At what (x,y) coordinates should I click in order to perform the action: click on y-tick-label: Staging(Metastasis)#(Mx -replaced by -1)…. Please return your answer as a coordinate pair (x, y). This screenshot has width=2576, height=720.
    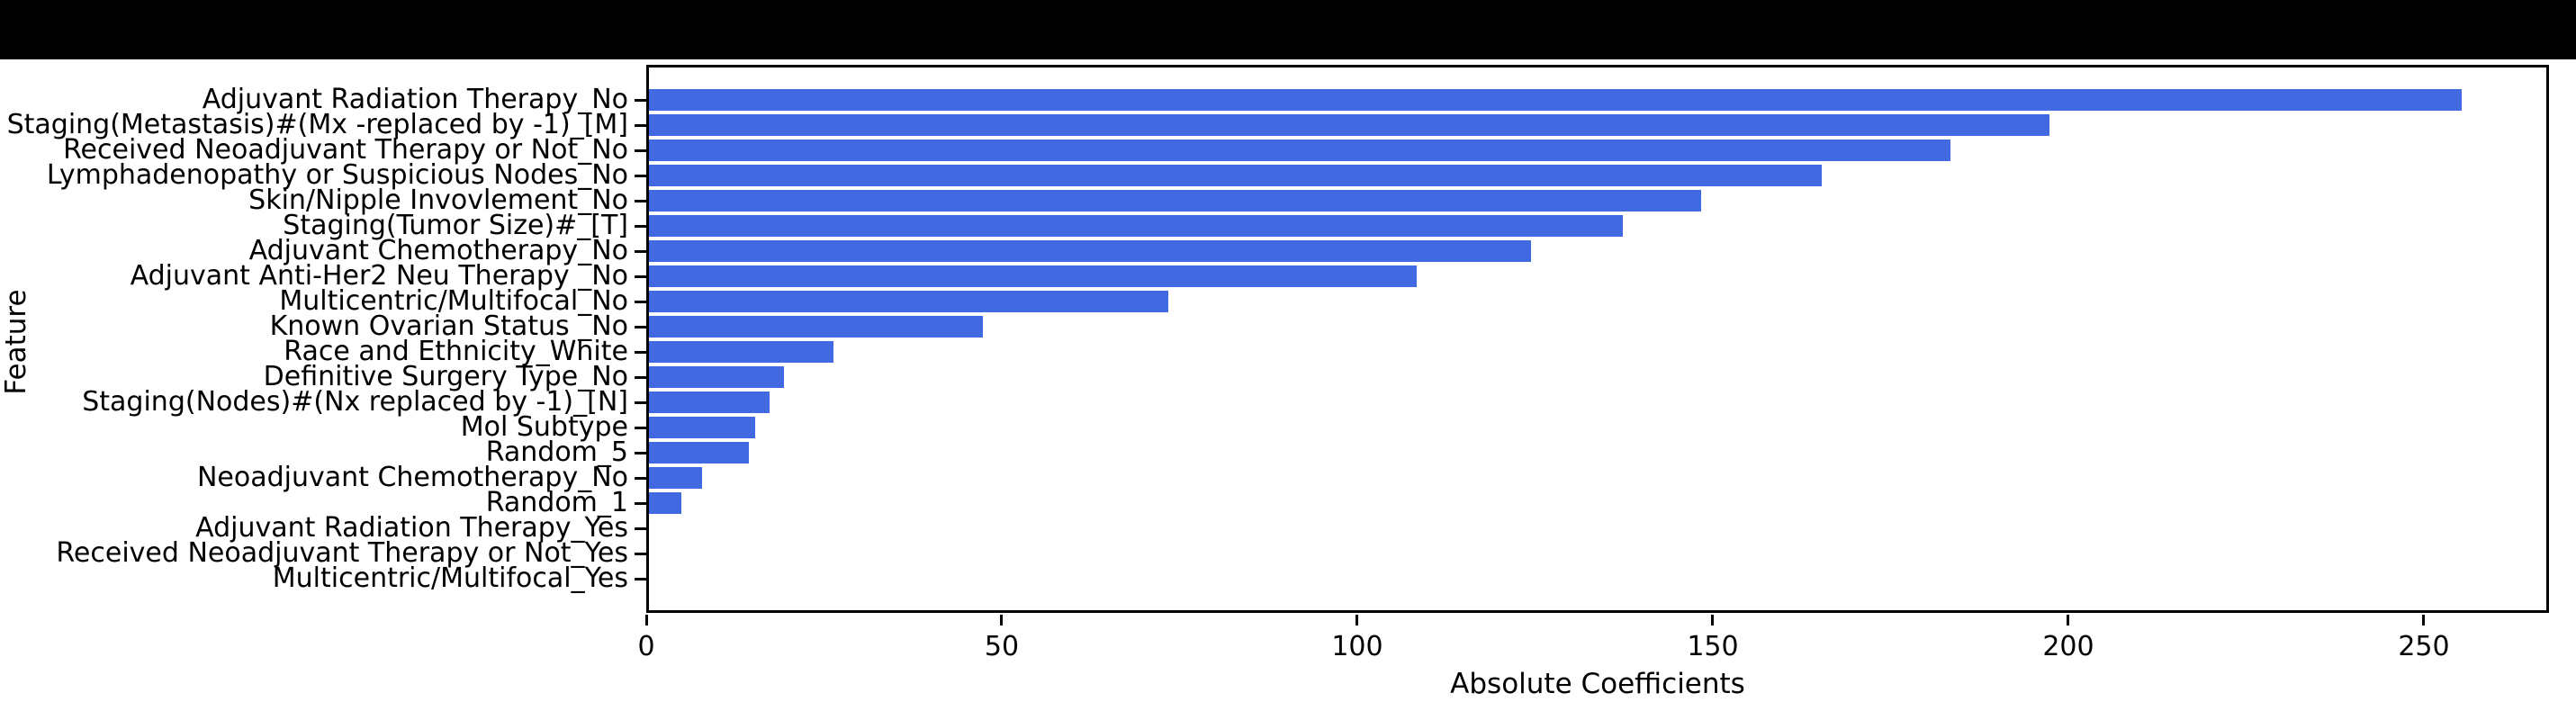
    Looking at the image, I should click on (317, 125).